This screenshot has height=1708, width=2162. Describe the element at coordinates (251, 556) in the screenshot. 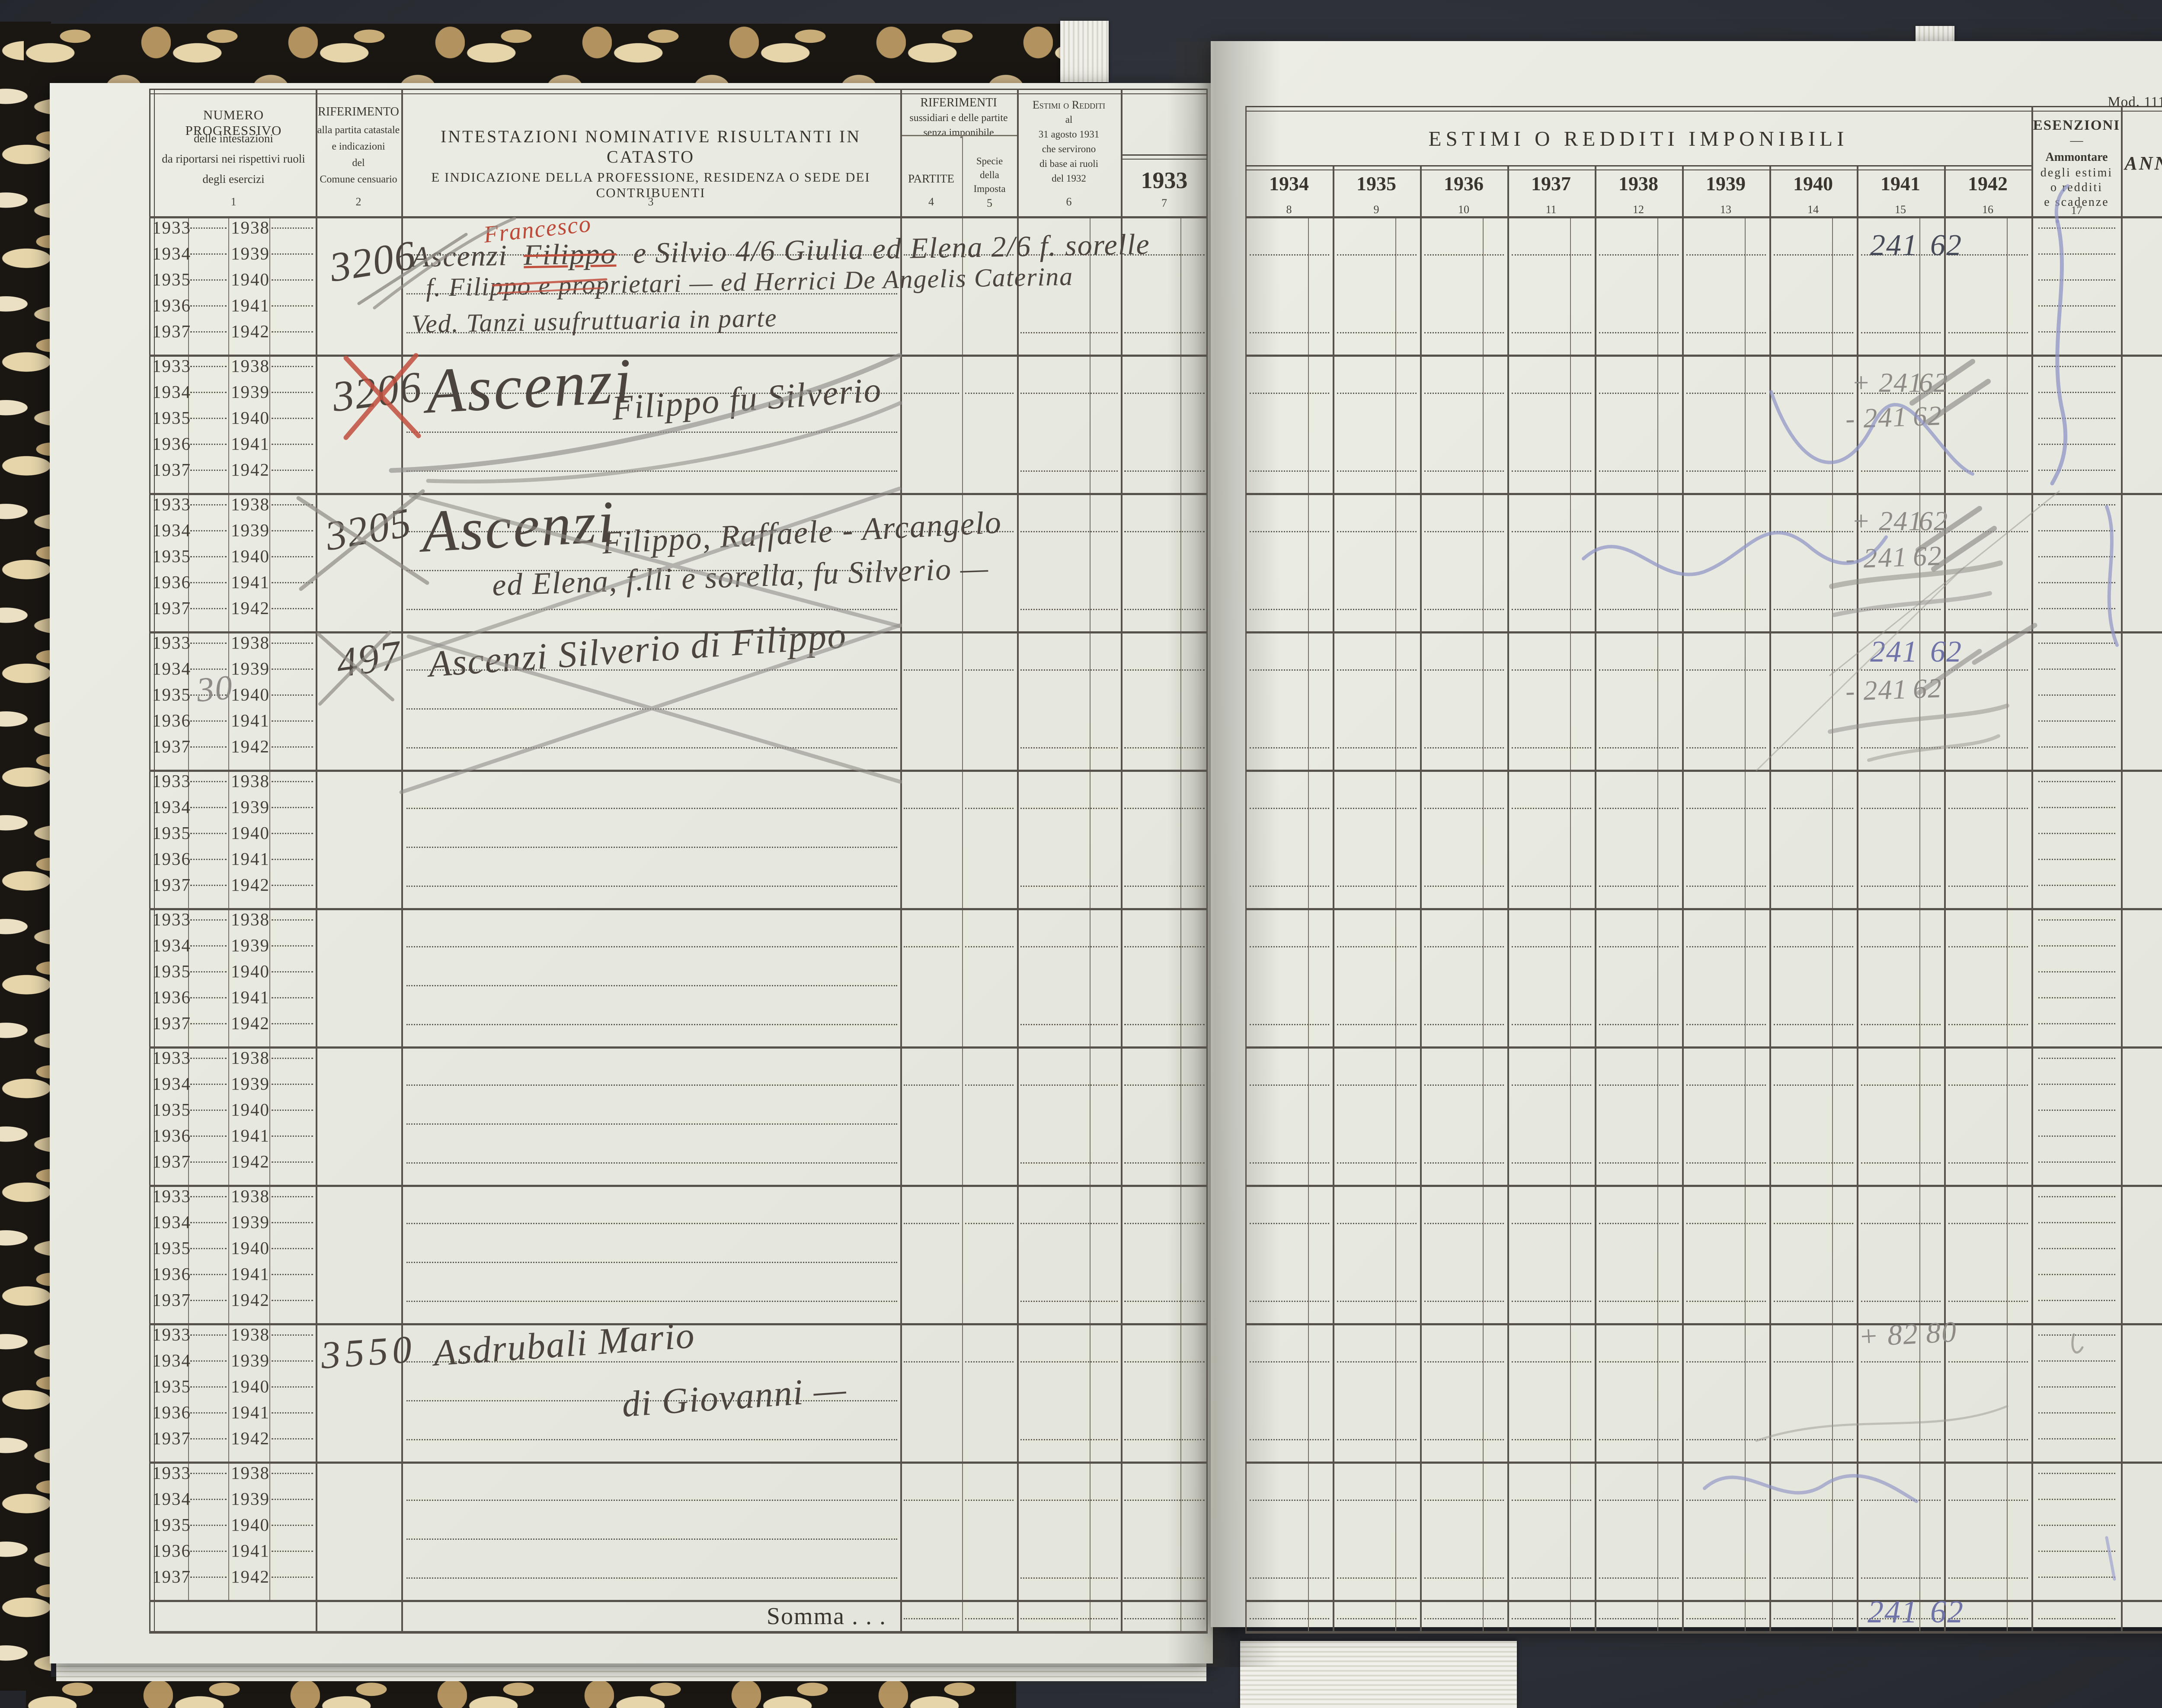

I see `year-label: 1940` at that location.